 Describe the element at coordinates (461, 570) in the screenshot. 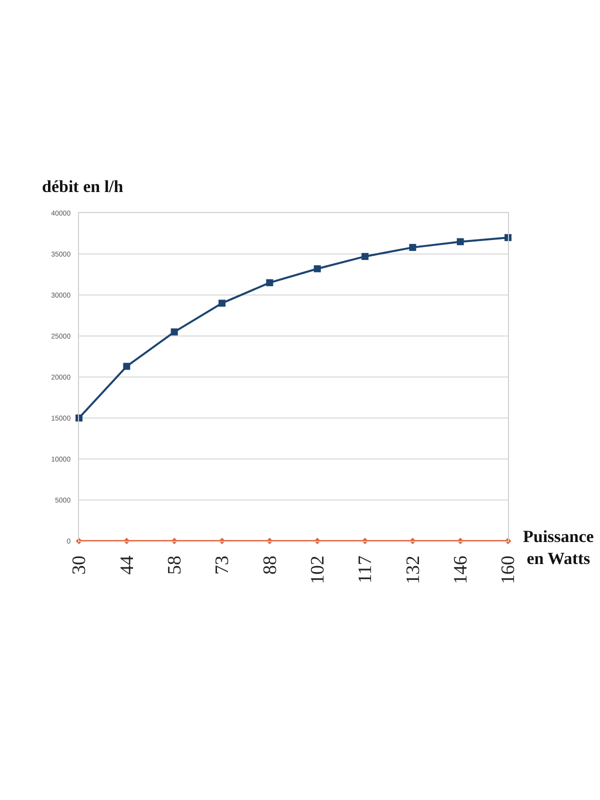

I see `x-tick-label: 146` at that location.